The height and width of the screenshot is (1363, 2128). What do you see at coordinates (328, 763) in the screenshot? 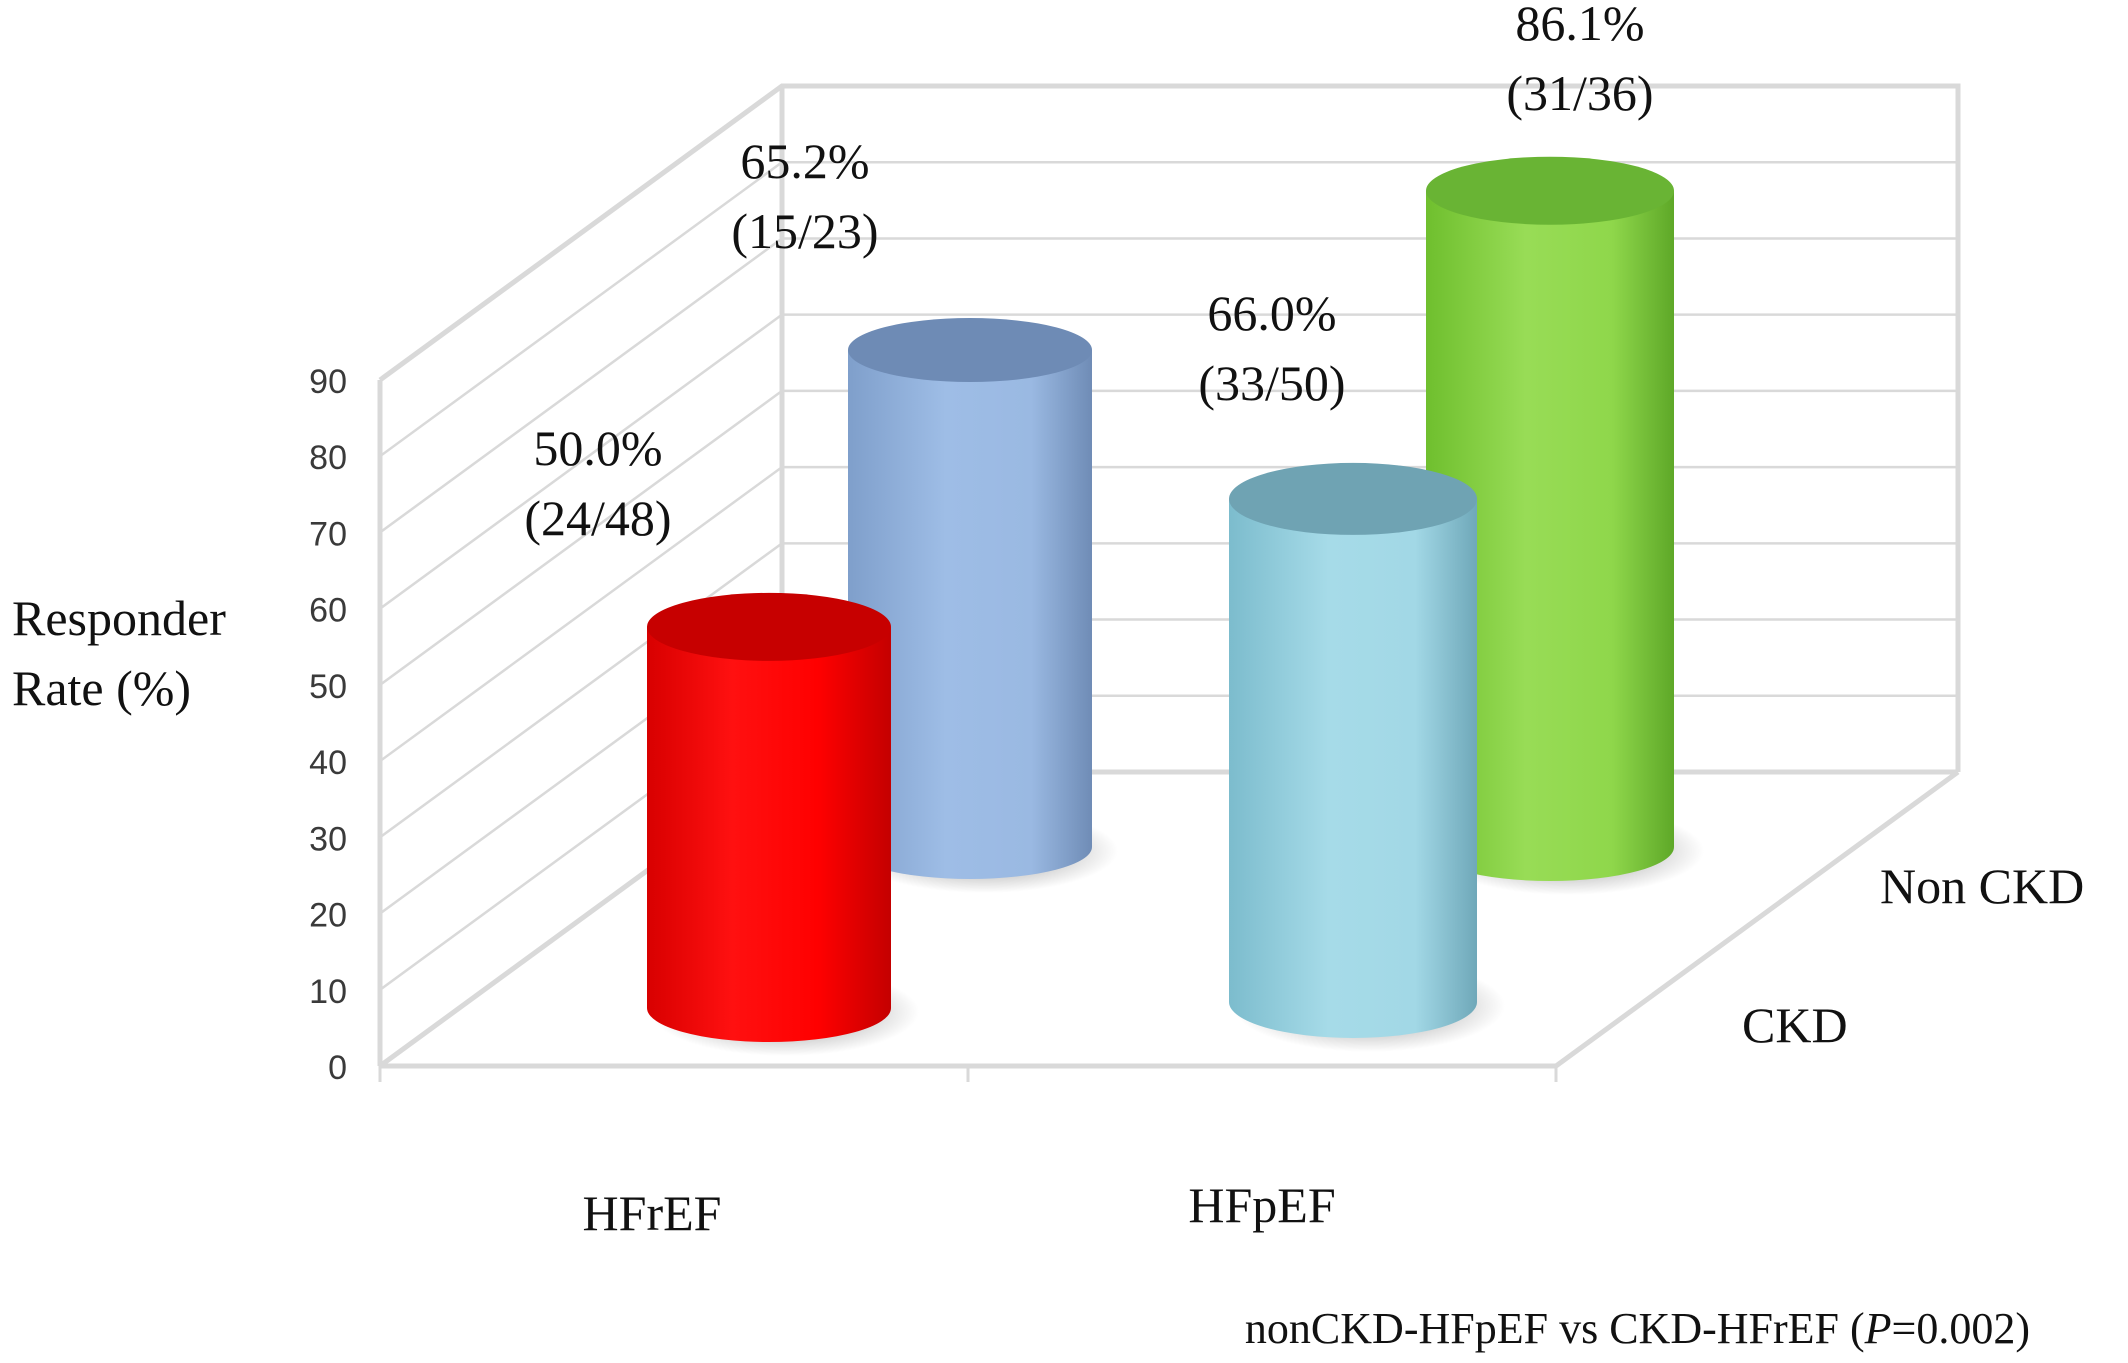
I see `y-tick-label: 40` at bounding box center [328, 763].